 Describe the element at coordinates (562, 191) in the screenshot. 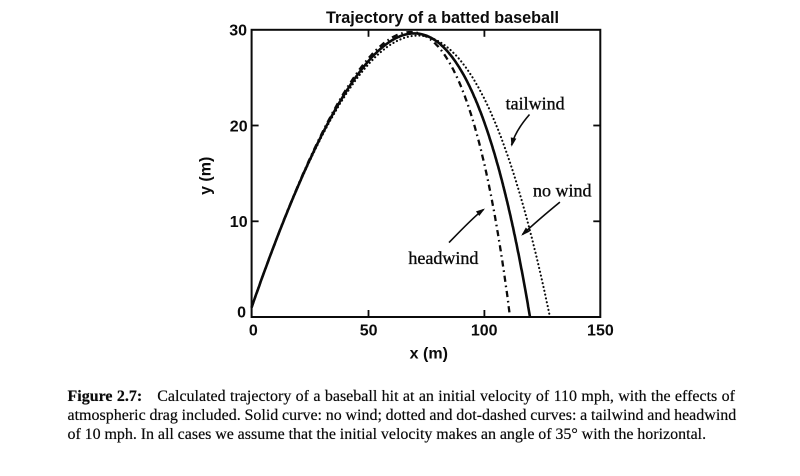

I see `svg-text: no wind` at that location.